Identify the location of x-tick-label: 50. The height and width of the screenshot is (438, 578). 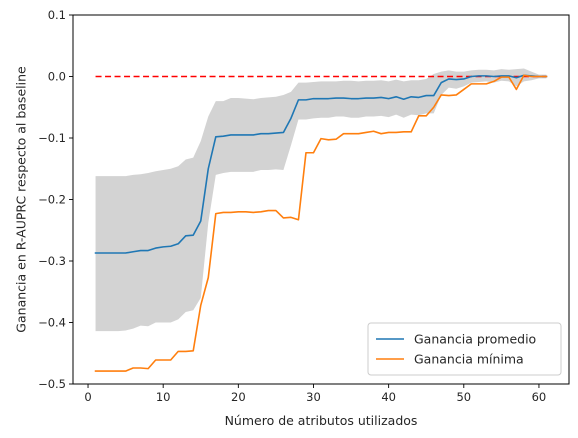
(463, 397).